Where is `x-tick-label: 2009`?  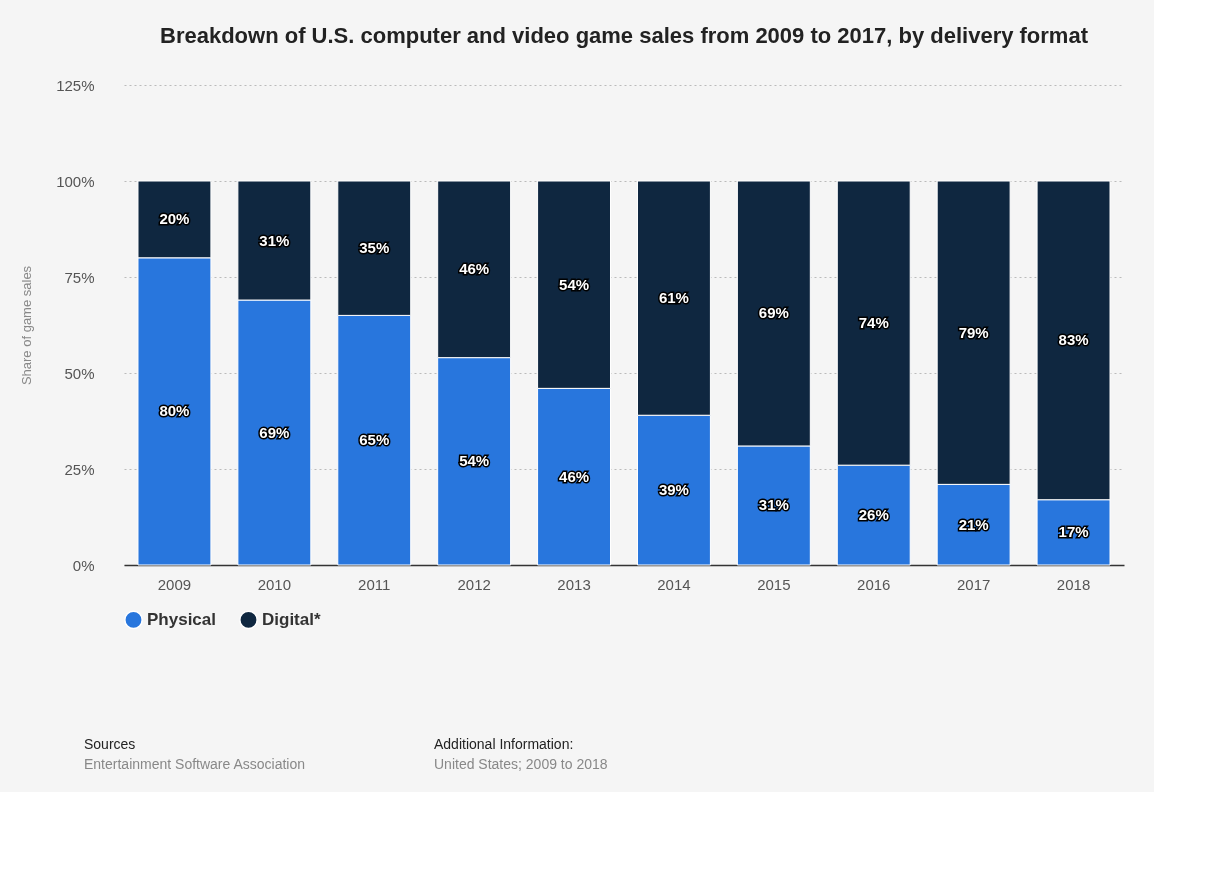
x-tick-label: 2009 is located at coordinates (174, 584).